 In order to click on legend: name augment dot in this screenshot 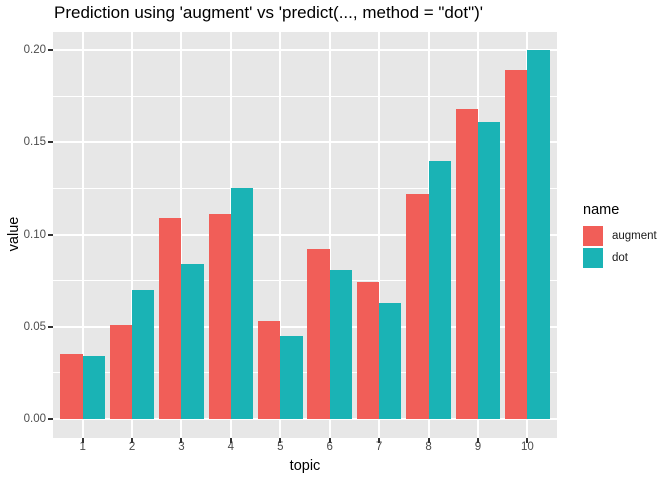, I will do `click(620, 236)`.